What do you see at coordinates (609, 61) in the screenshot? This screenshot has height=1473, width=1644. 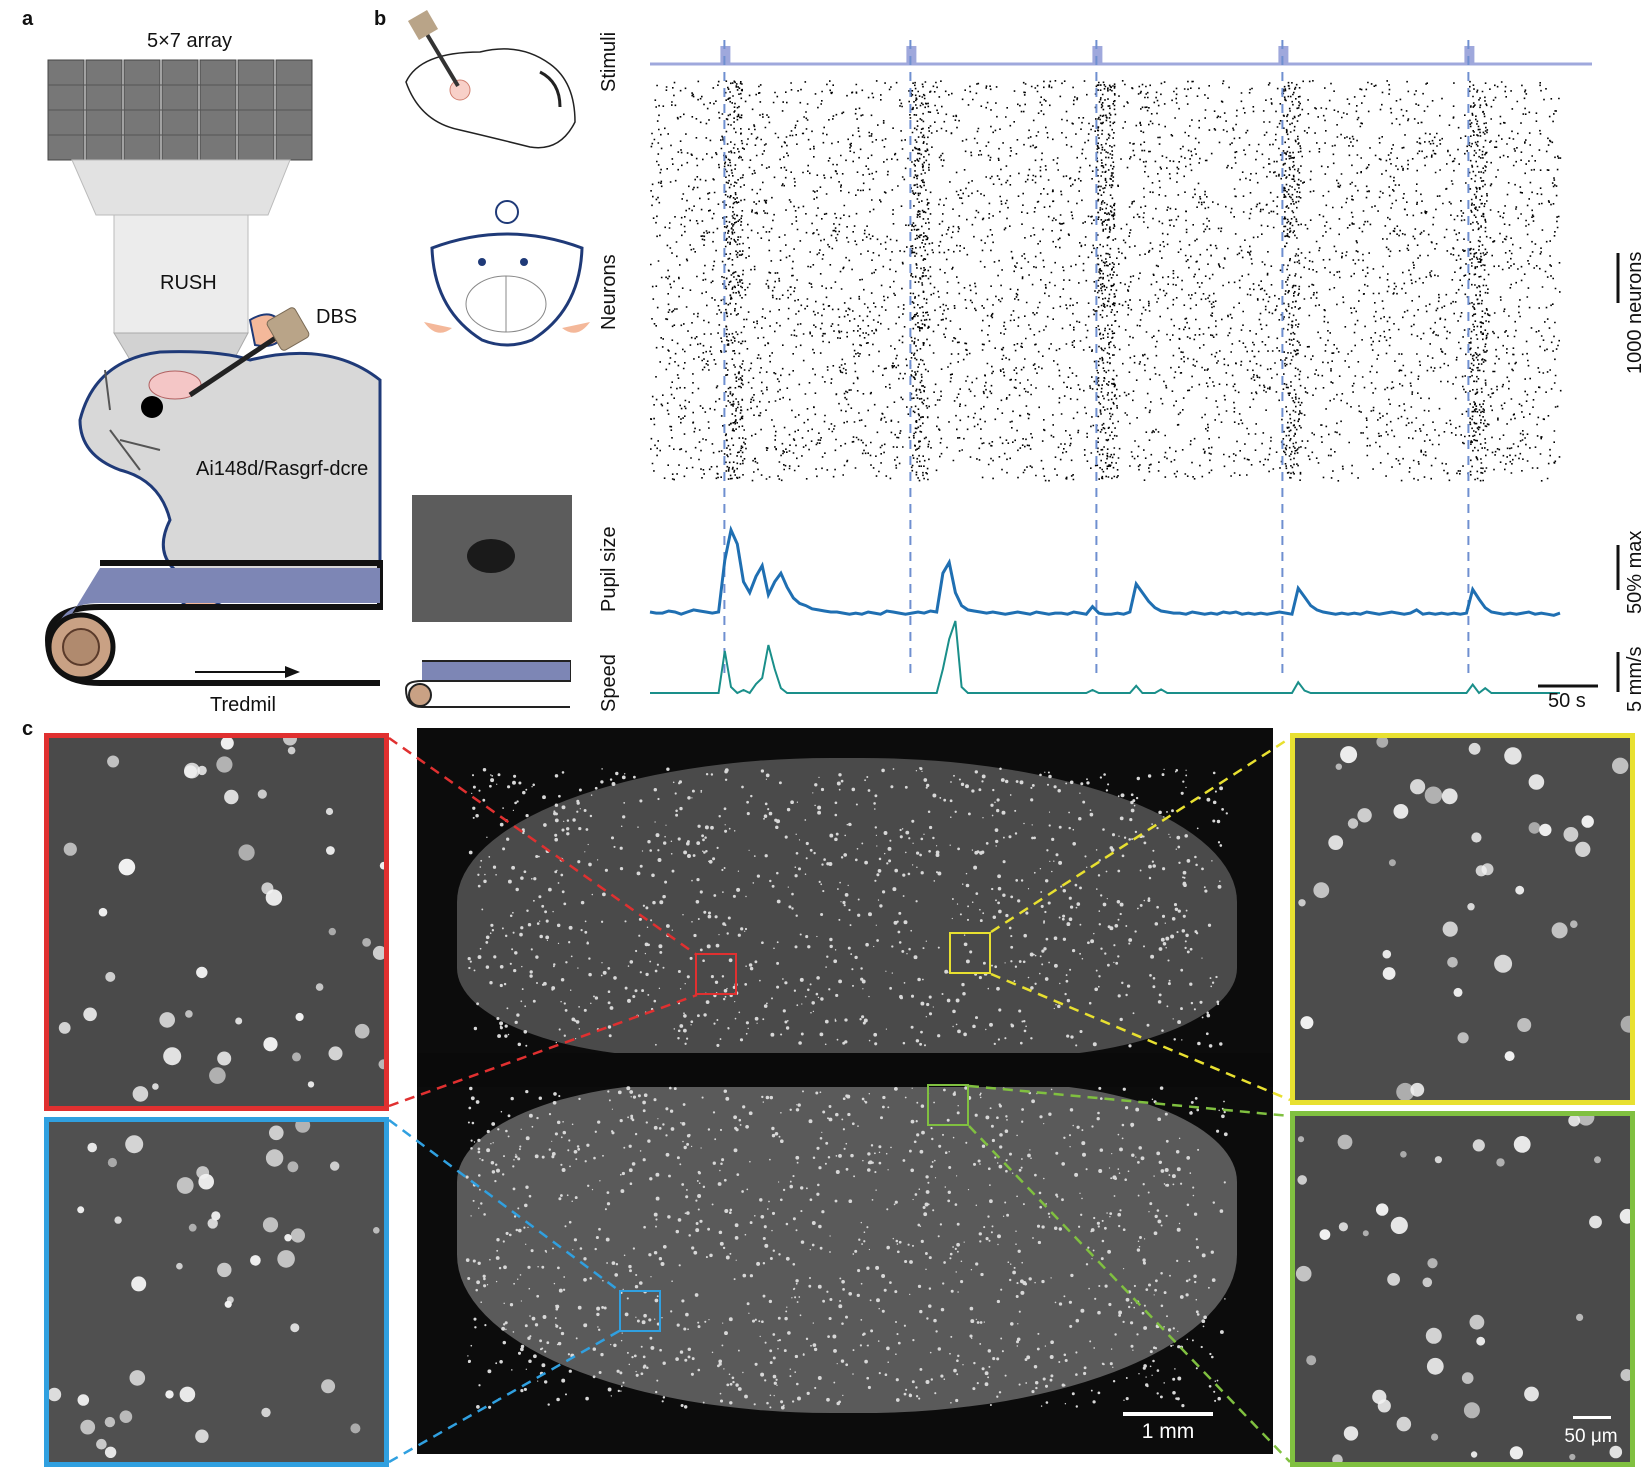 I see `row-label-stimuli: Stimuli` at bounding box center [609, 61].